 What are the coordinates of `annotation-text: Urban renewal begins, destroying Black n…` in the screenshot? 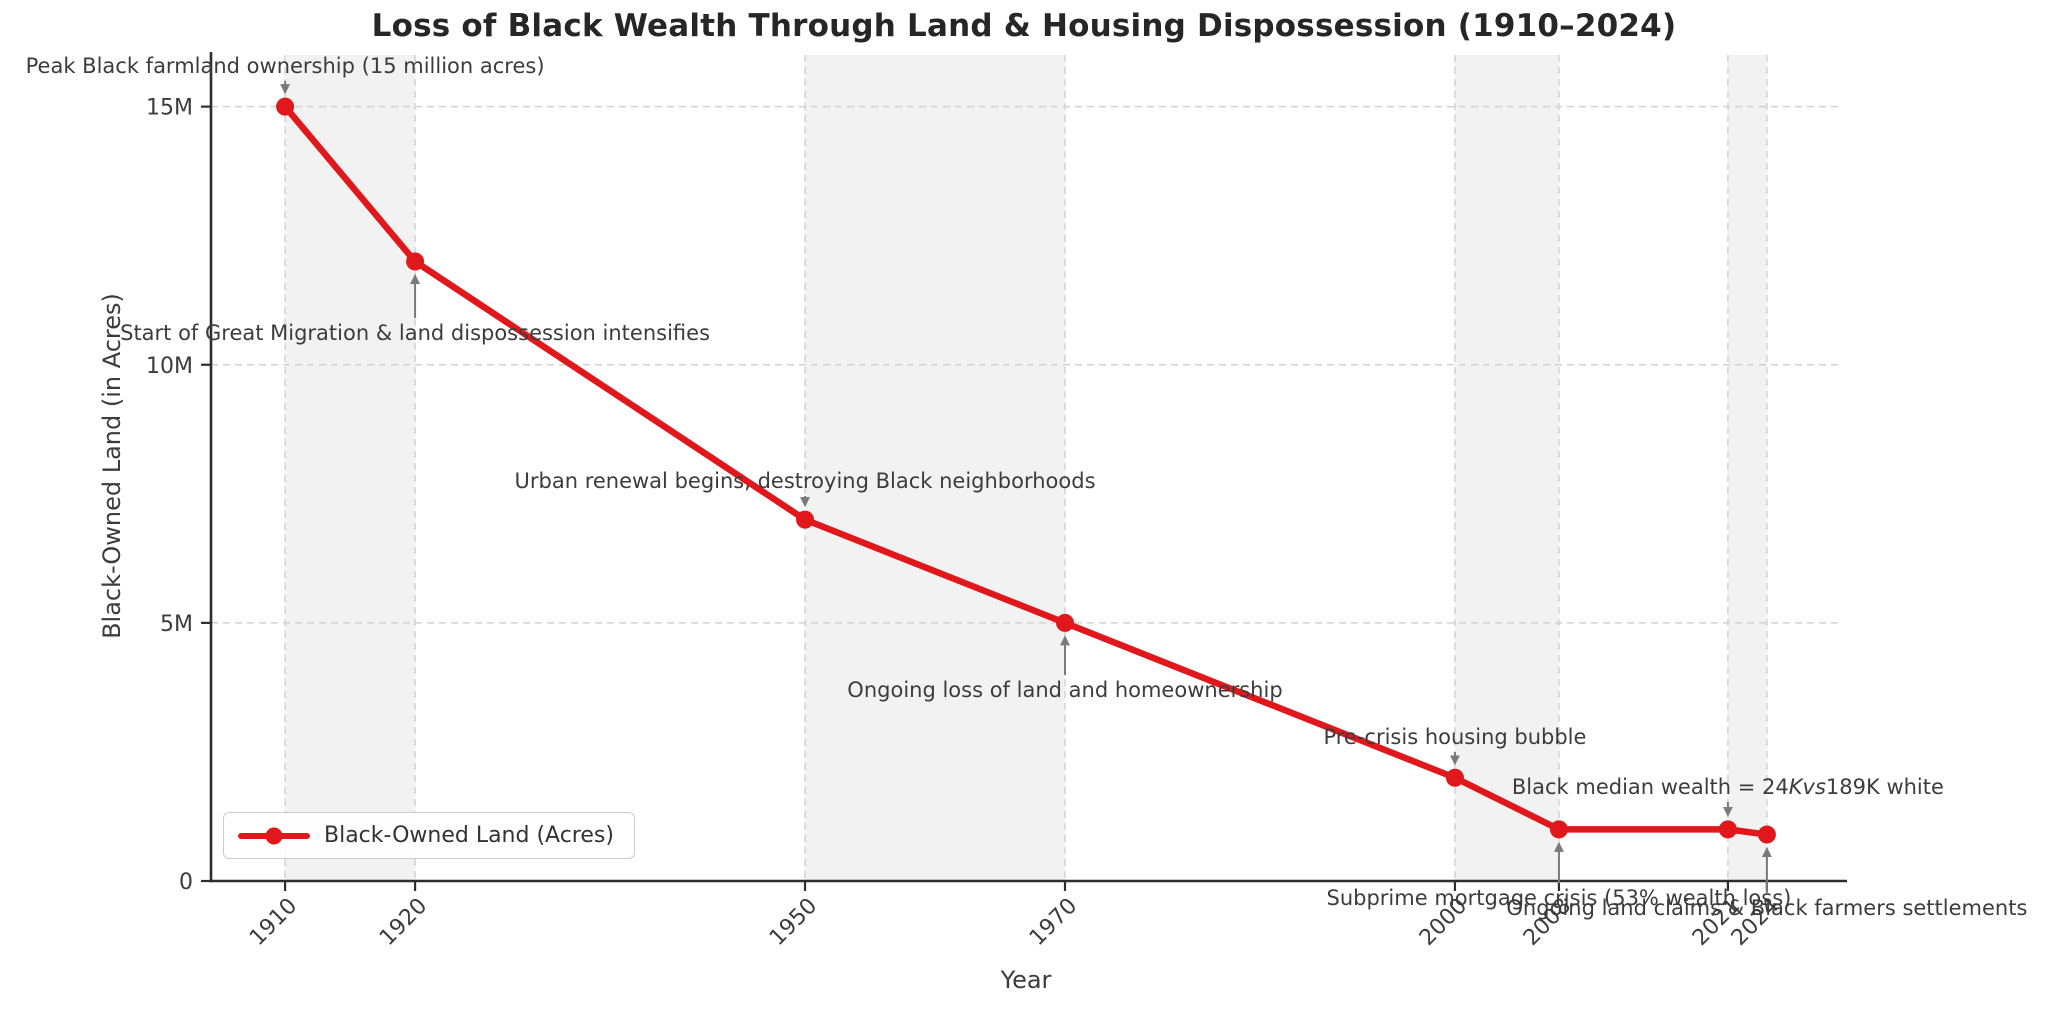 It's located at (805, 481).